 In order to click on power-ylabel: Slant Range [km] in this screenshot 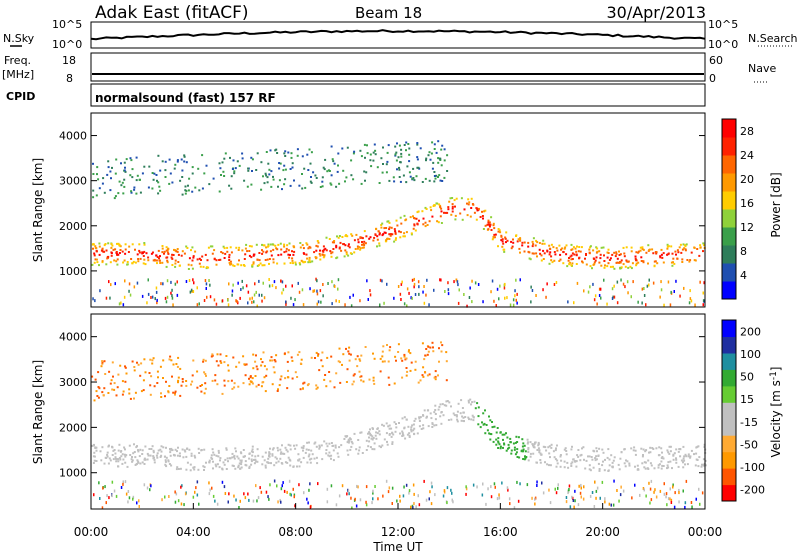, I will do `click(38, 210)`.